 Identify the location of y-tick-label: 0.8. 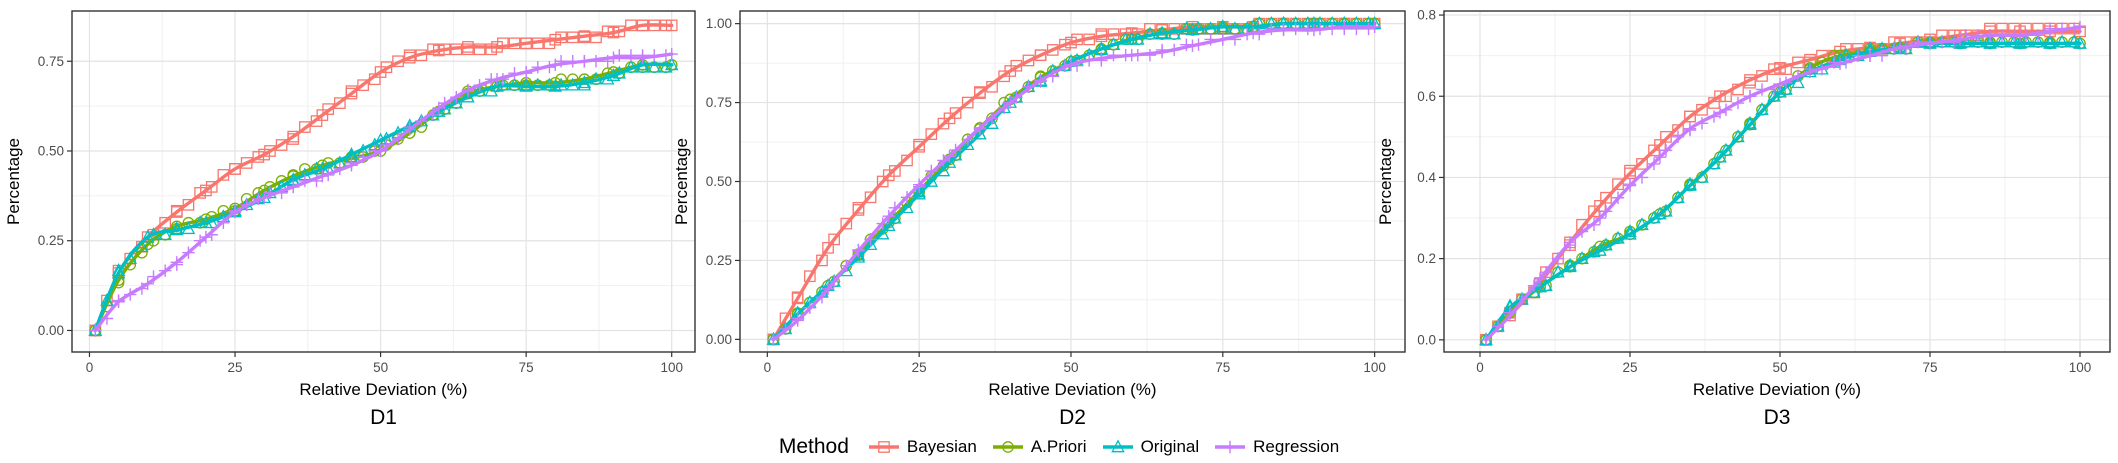
(1426, 15).